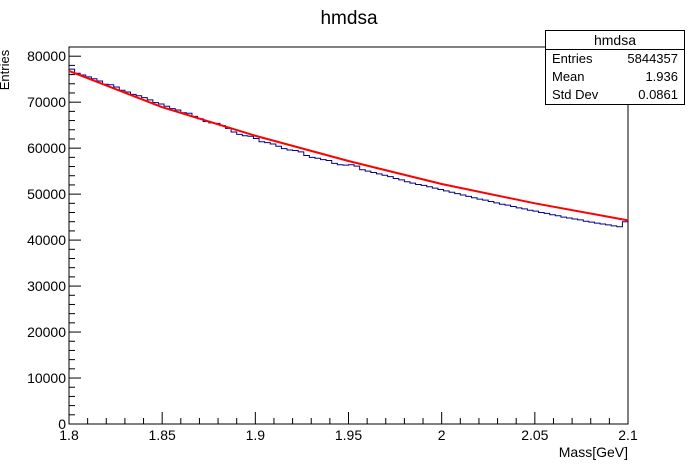 This screenshot has width=698, height=471. Describe the element at coordinates (348, 18) in the screenshot. I see `chart-title: hmdsa` at that location.